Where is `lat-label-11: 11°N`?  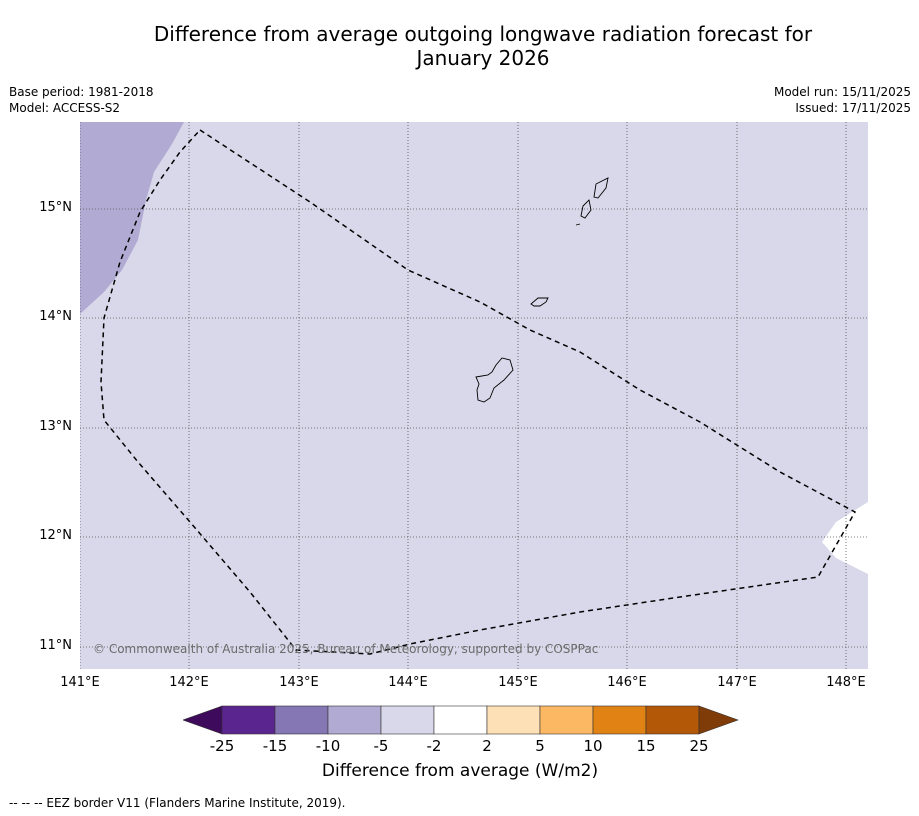 lat-label-11: 11°N is located at coordinates (55, 645).